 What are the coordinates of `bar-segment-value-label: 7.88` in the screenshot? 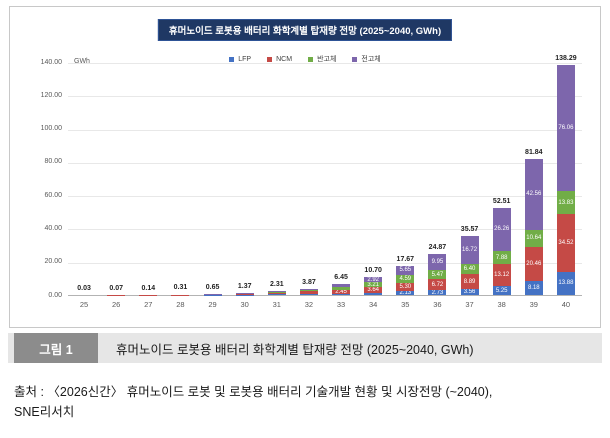 It's located at (501, 257).